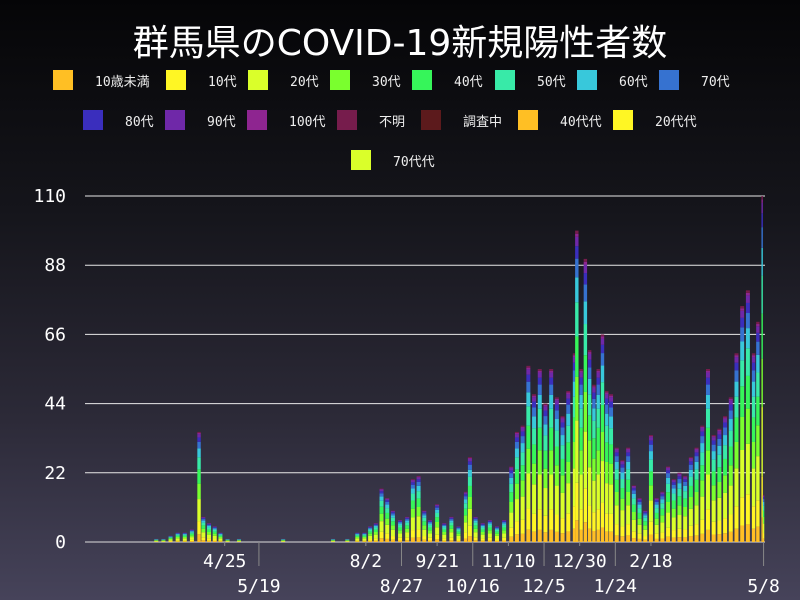 Image resolution: width=800 pixels, height=600 pixels. I want to click on legend-item: 10代, so click(201, 80).